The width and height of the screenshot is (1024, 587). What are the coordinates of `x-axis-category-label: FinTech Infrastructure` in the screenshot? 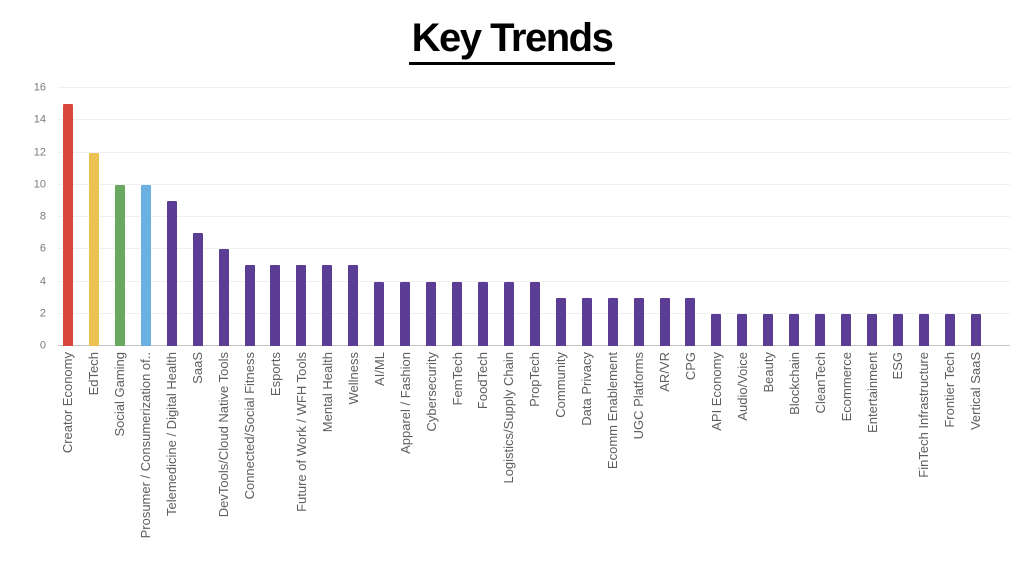 It's located at (924, 415).